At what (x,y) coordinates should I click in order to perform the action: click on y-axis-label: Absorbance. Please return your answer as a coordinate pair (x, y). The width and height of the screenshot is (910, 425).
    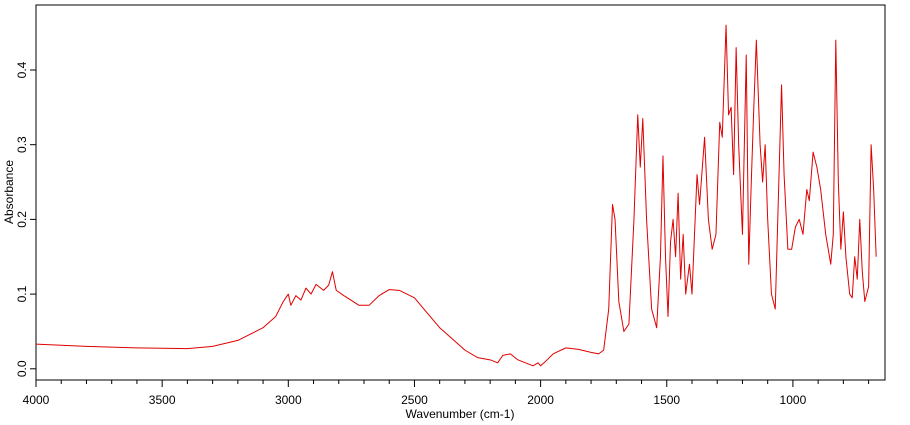
    Looking at the image, I should click on (9, 192).